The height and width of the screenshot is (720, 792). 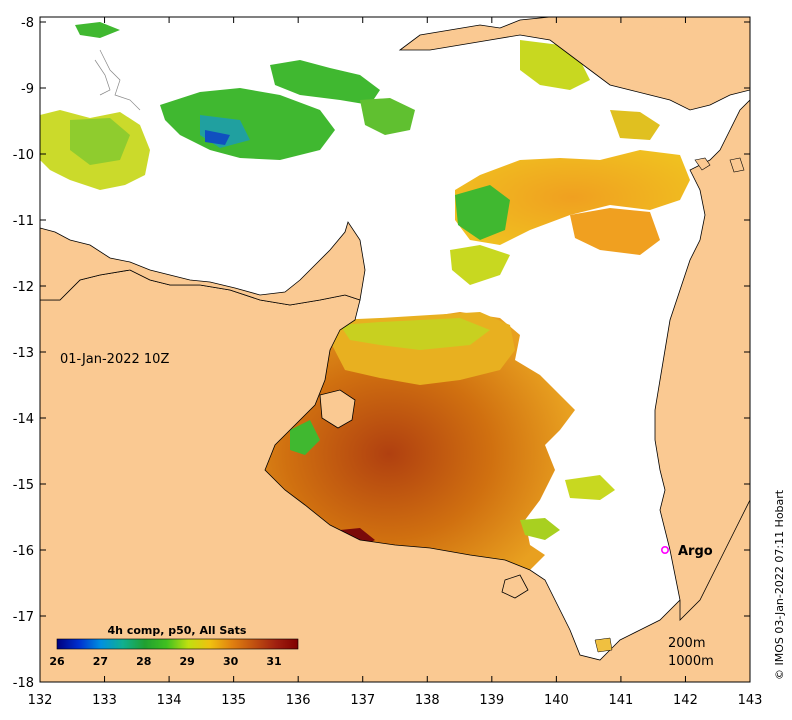 What do you see at coordinates (664, 549) in the screenshot?
I see `argo-float-marker` at bounding box center [664, 549].